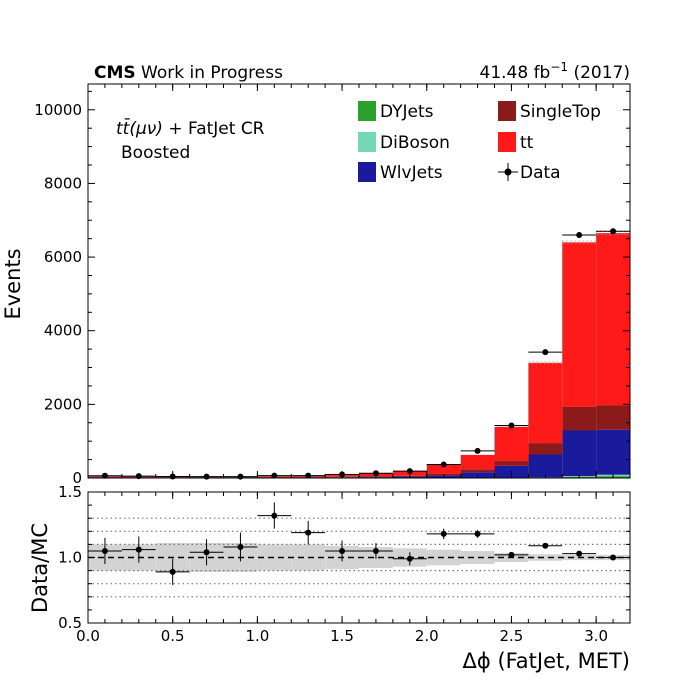  I want to click on status-label: Work in Progress, so click(212, 73).